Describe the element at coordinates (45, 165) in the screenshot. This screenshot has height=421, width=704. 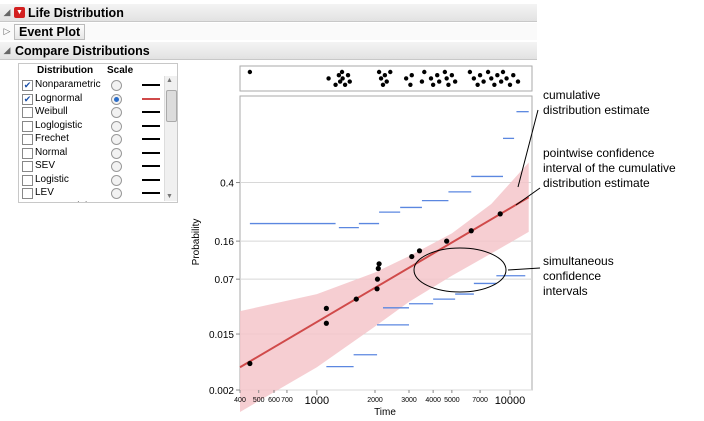
I see `distribution-label: SEV` at that location.